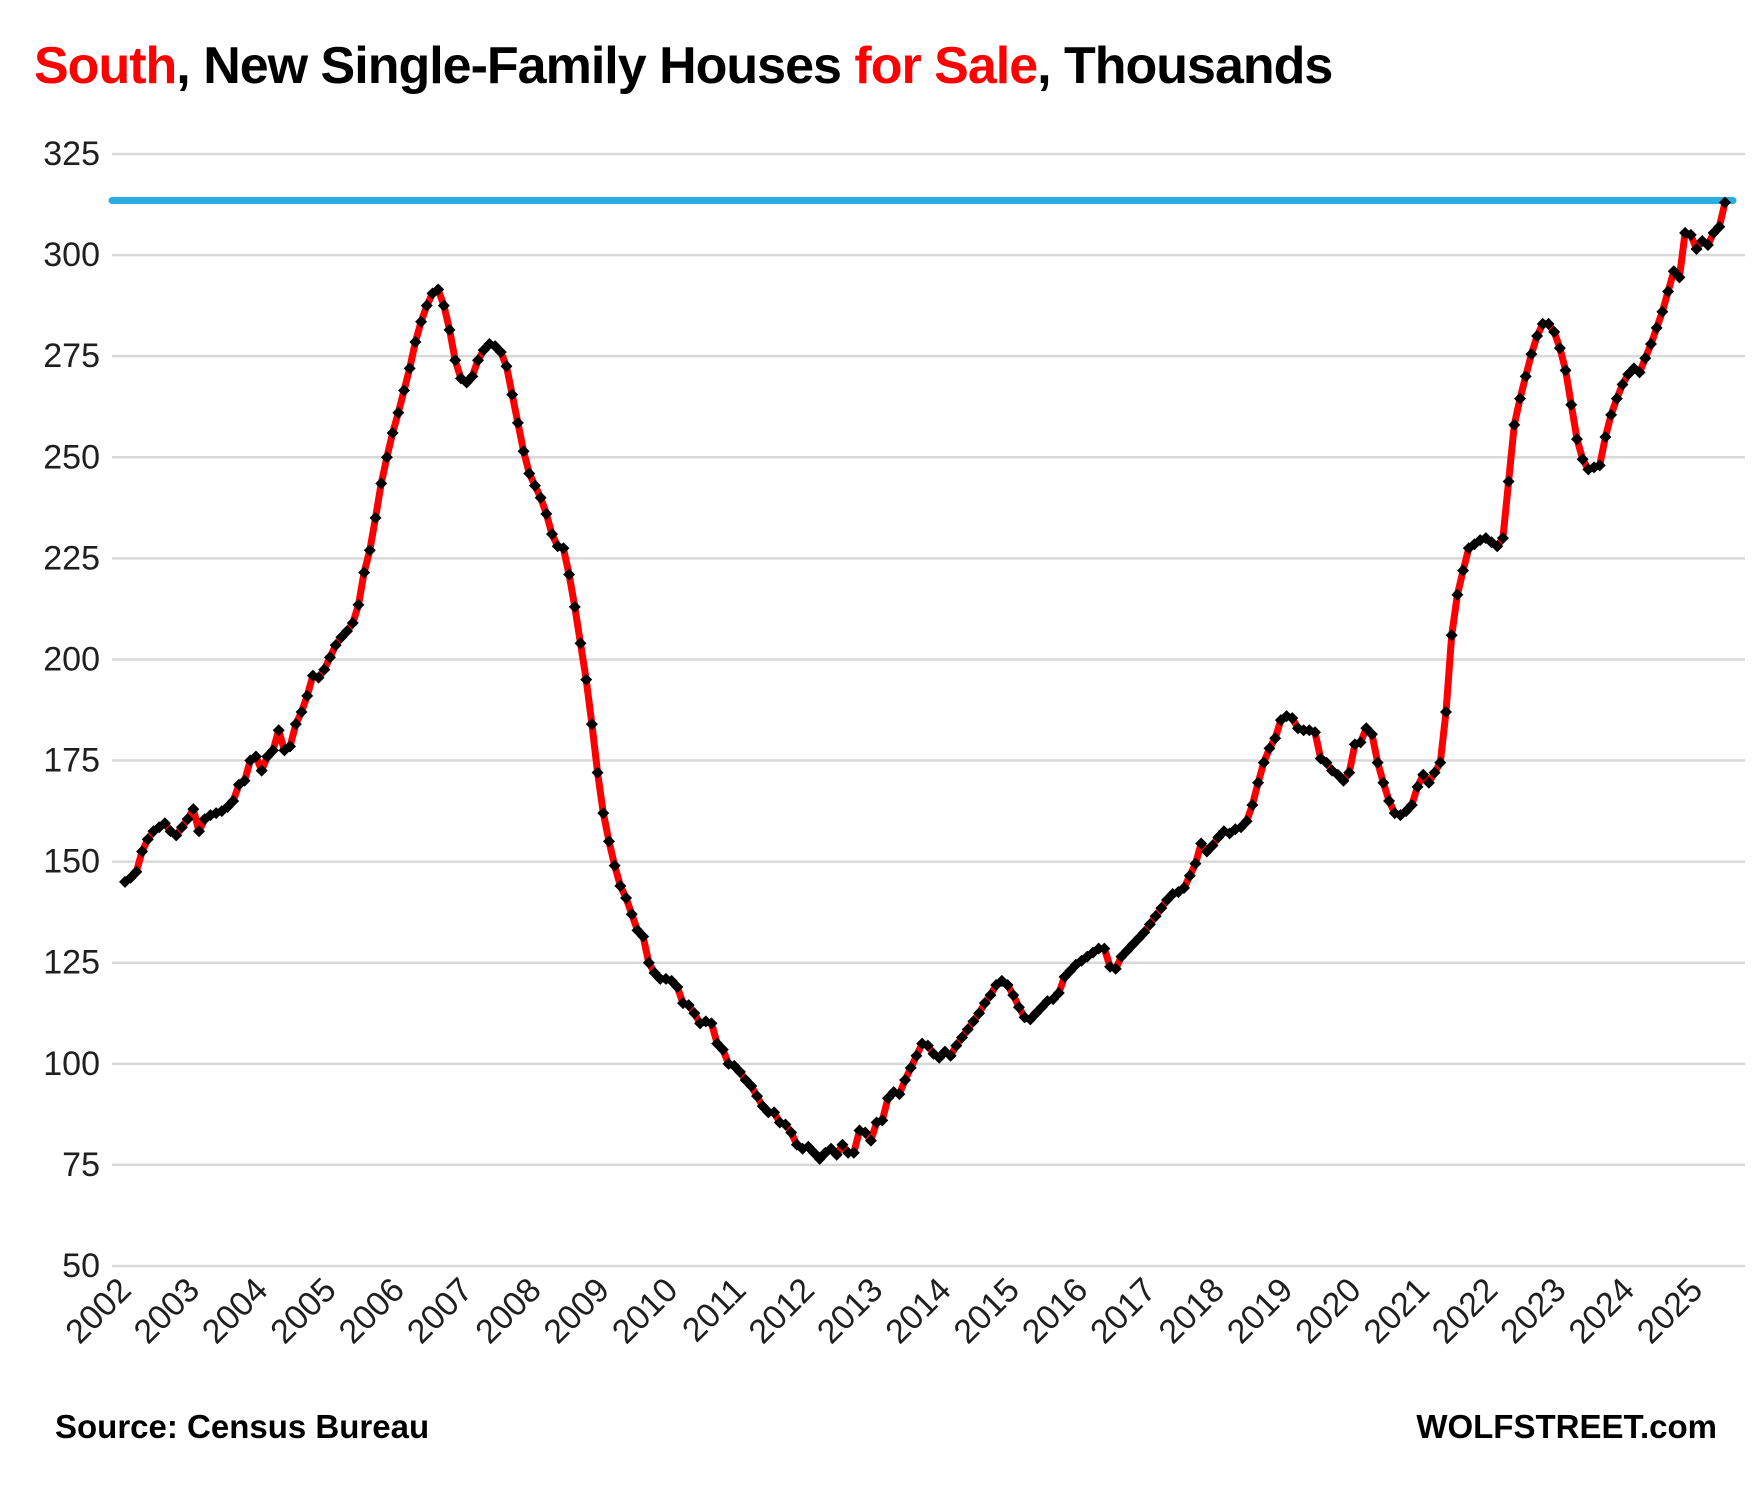  I want to click on x-tick-label: 2016, so click(1055, 1311).